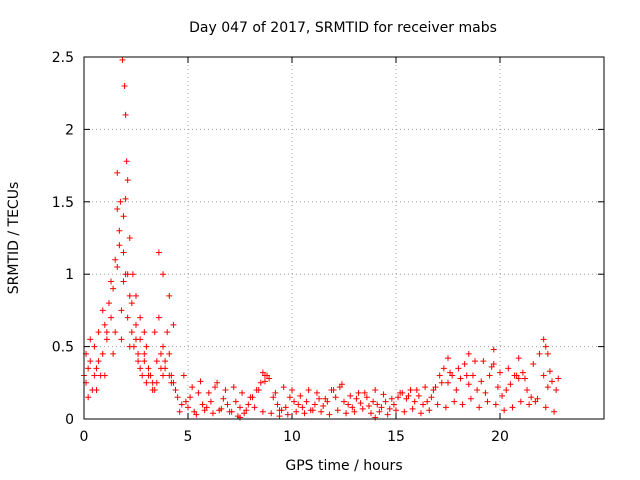 The height and width of the screenshot is (480, 640). Describe the element at coordinates (500, 437) in the screenshot. I see `x-tick-label: 20` at that location.